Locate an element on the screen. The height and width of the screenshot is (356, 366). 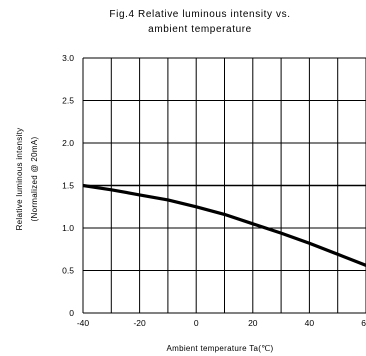
y-axis-label-line-2: (Normalized @ 20mA) is located at coordinates (34, 178).